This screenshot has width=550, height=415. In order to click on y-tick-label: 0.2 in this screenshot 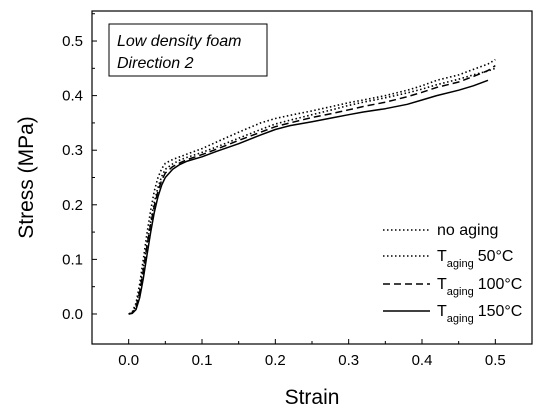, I will do `click(72, 205)`.